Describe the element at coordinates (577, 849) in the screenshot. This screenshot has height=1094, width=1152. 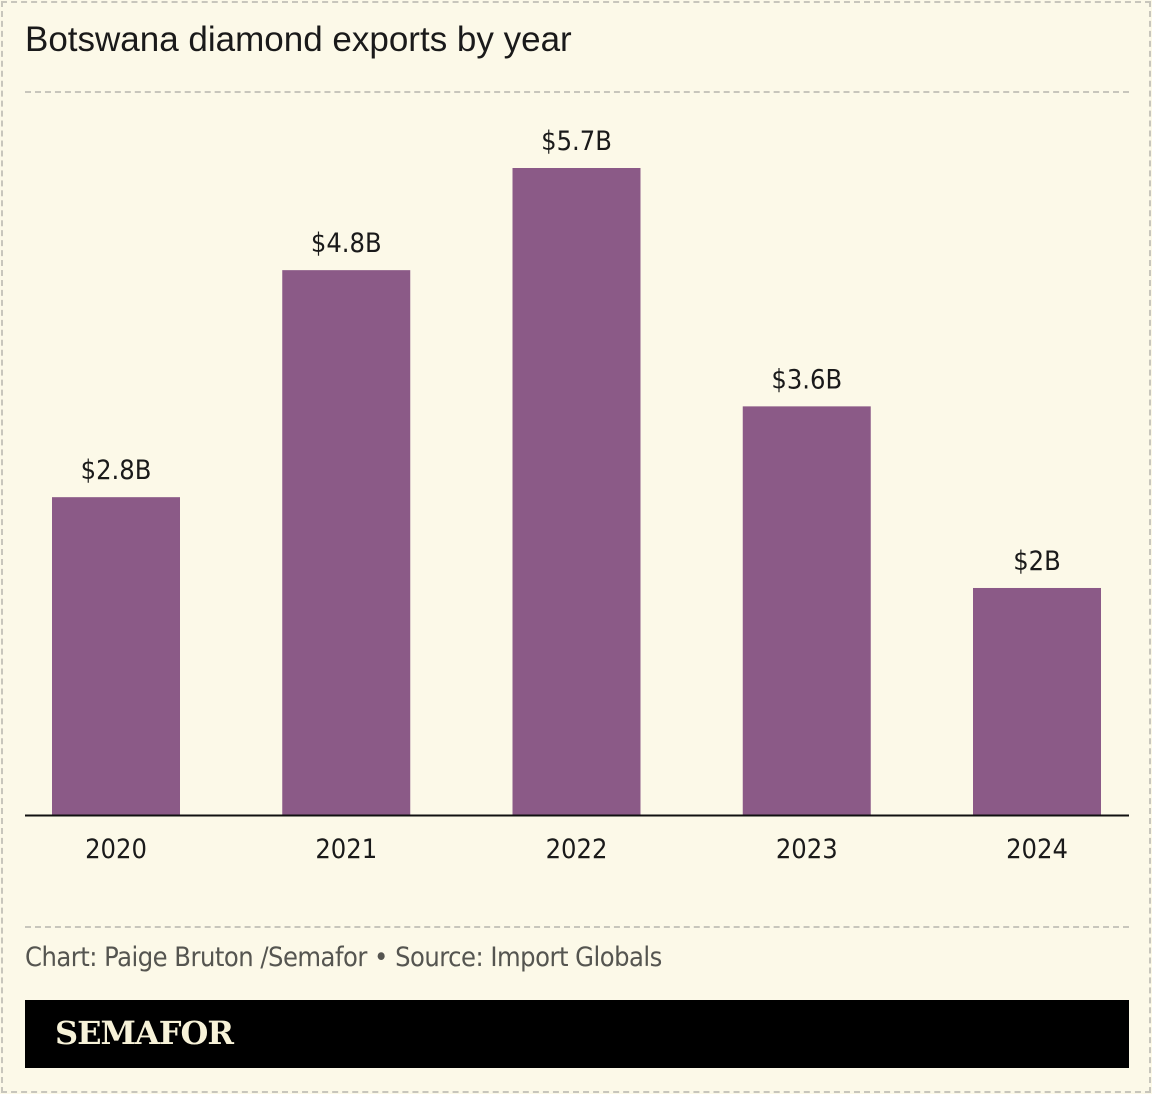
I see `x-tick-label: 2022` at that location.